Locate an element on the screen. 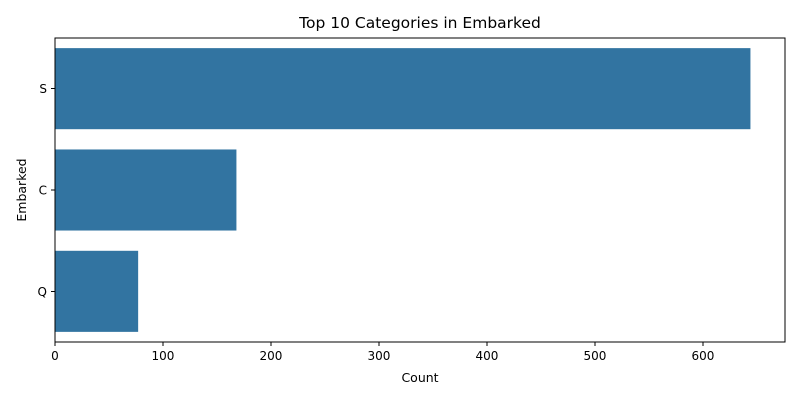 This screenshot has height=400, width=800. x-axis-ticks: 0 100 200 300 400 500 600 is located at coordinates (382, 352).